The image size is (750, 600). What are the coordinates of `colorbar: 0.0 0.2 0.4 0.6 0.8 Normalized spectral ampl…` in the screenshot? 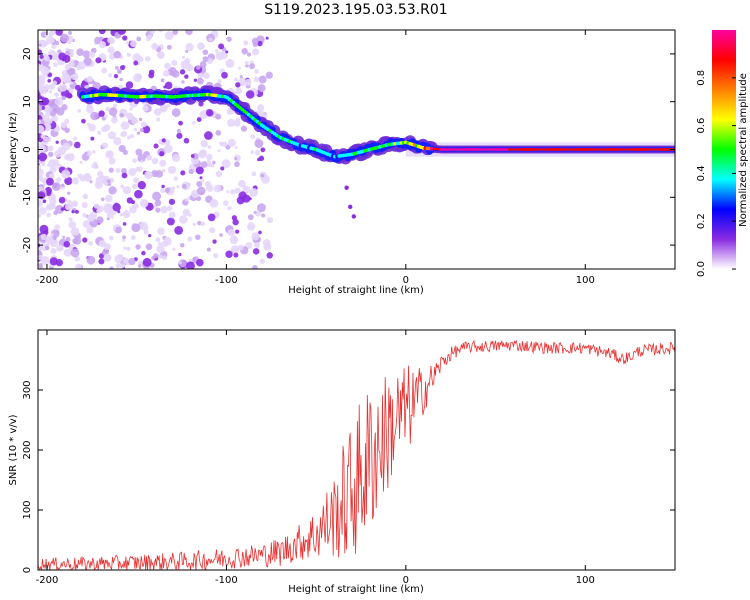 It's located at (722, 153).